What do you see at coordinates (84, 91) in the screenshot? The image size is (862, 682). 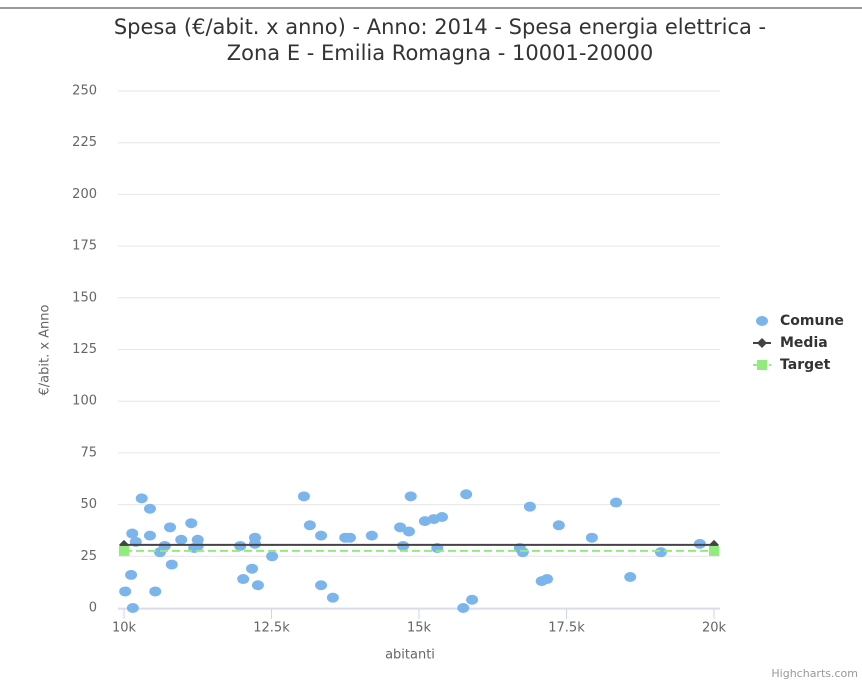 I see `y-tick-label: 250` at bounding box center [84, 91].